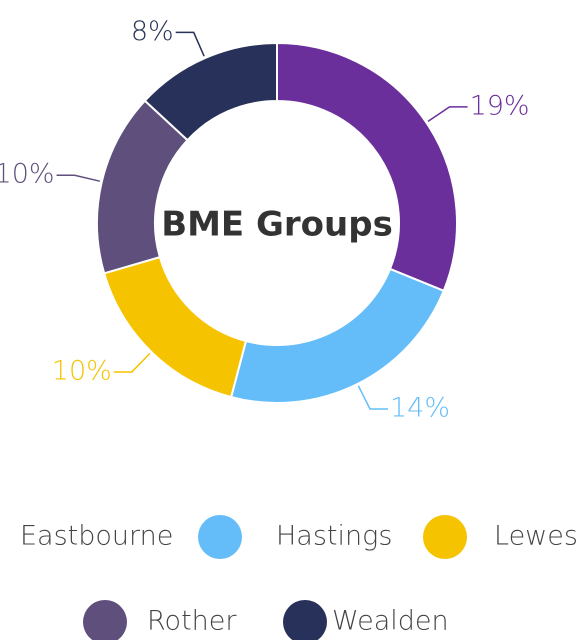  What do you see at coordinates (96, 536) in the screenshot?
I see `legend-label: Eastbourne` at bounding box center [96, 536].